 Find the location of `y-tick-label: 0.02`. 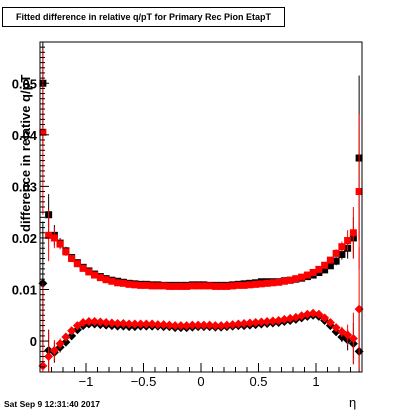

y-tick-label: 0.02 is located at coordinates (24, 238).